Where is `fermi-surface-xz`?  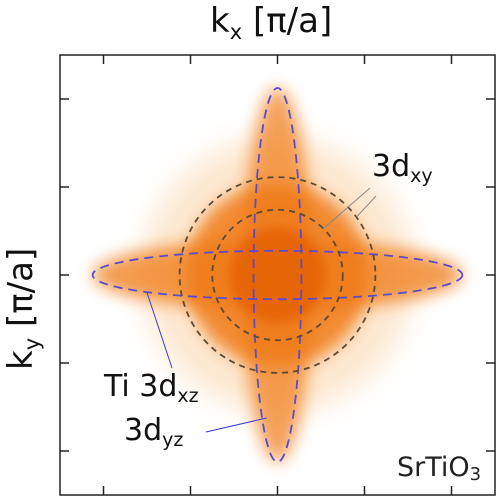
fermi-surface-xz is located at coordinates (277, 275).